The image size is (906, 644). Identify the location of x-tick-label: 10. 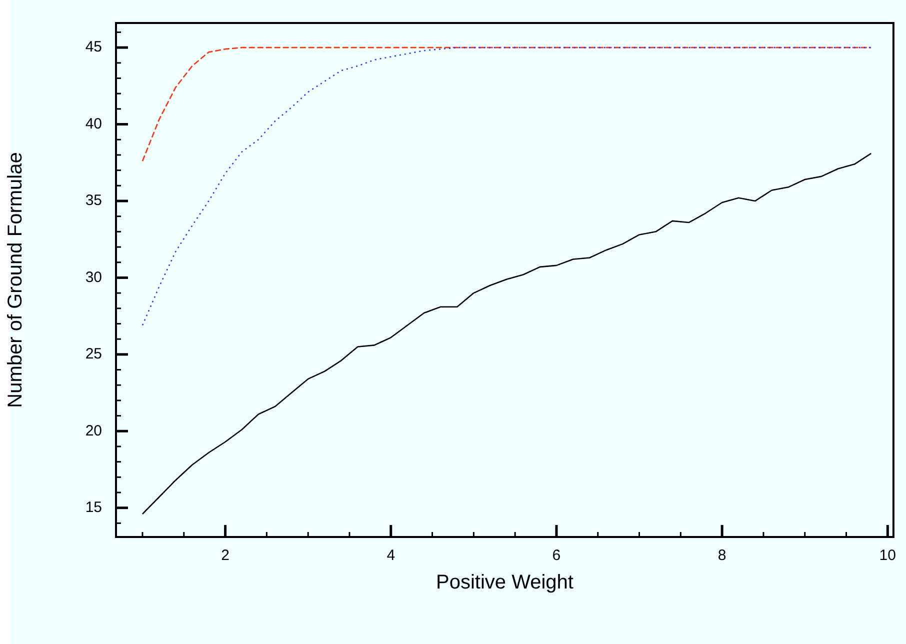
(887, 555).